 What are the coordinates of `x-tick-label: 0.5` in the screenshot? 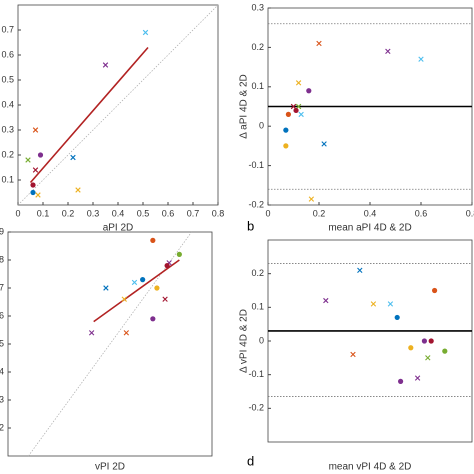 It's located at (143, 213).